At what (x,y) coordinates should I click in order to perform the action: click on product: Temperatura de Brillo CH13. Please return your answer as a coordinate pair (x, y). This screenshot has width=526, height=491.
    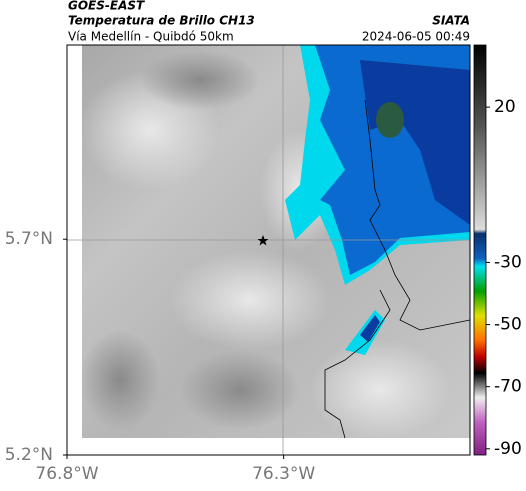
    Looking at the image, I should click on (161, 21).